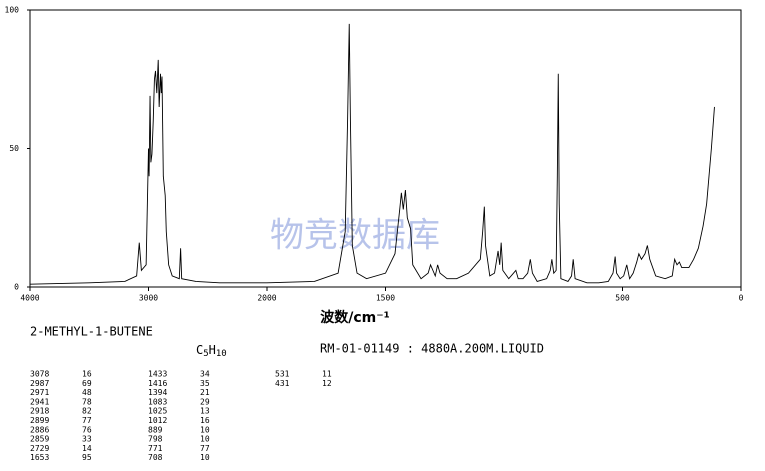 Image resolution: width=765 pixels, height=471 pixels. What do you see at coordinates (157, 374) in the screenshot?
I see `peak-wavenumber: 1433` at bounding box center [157, 374].